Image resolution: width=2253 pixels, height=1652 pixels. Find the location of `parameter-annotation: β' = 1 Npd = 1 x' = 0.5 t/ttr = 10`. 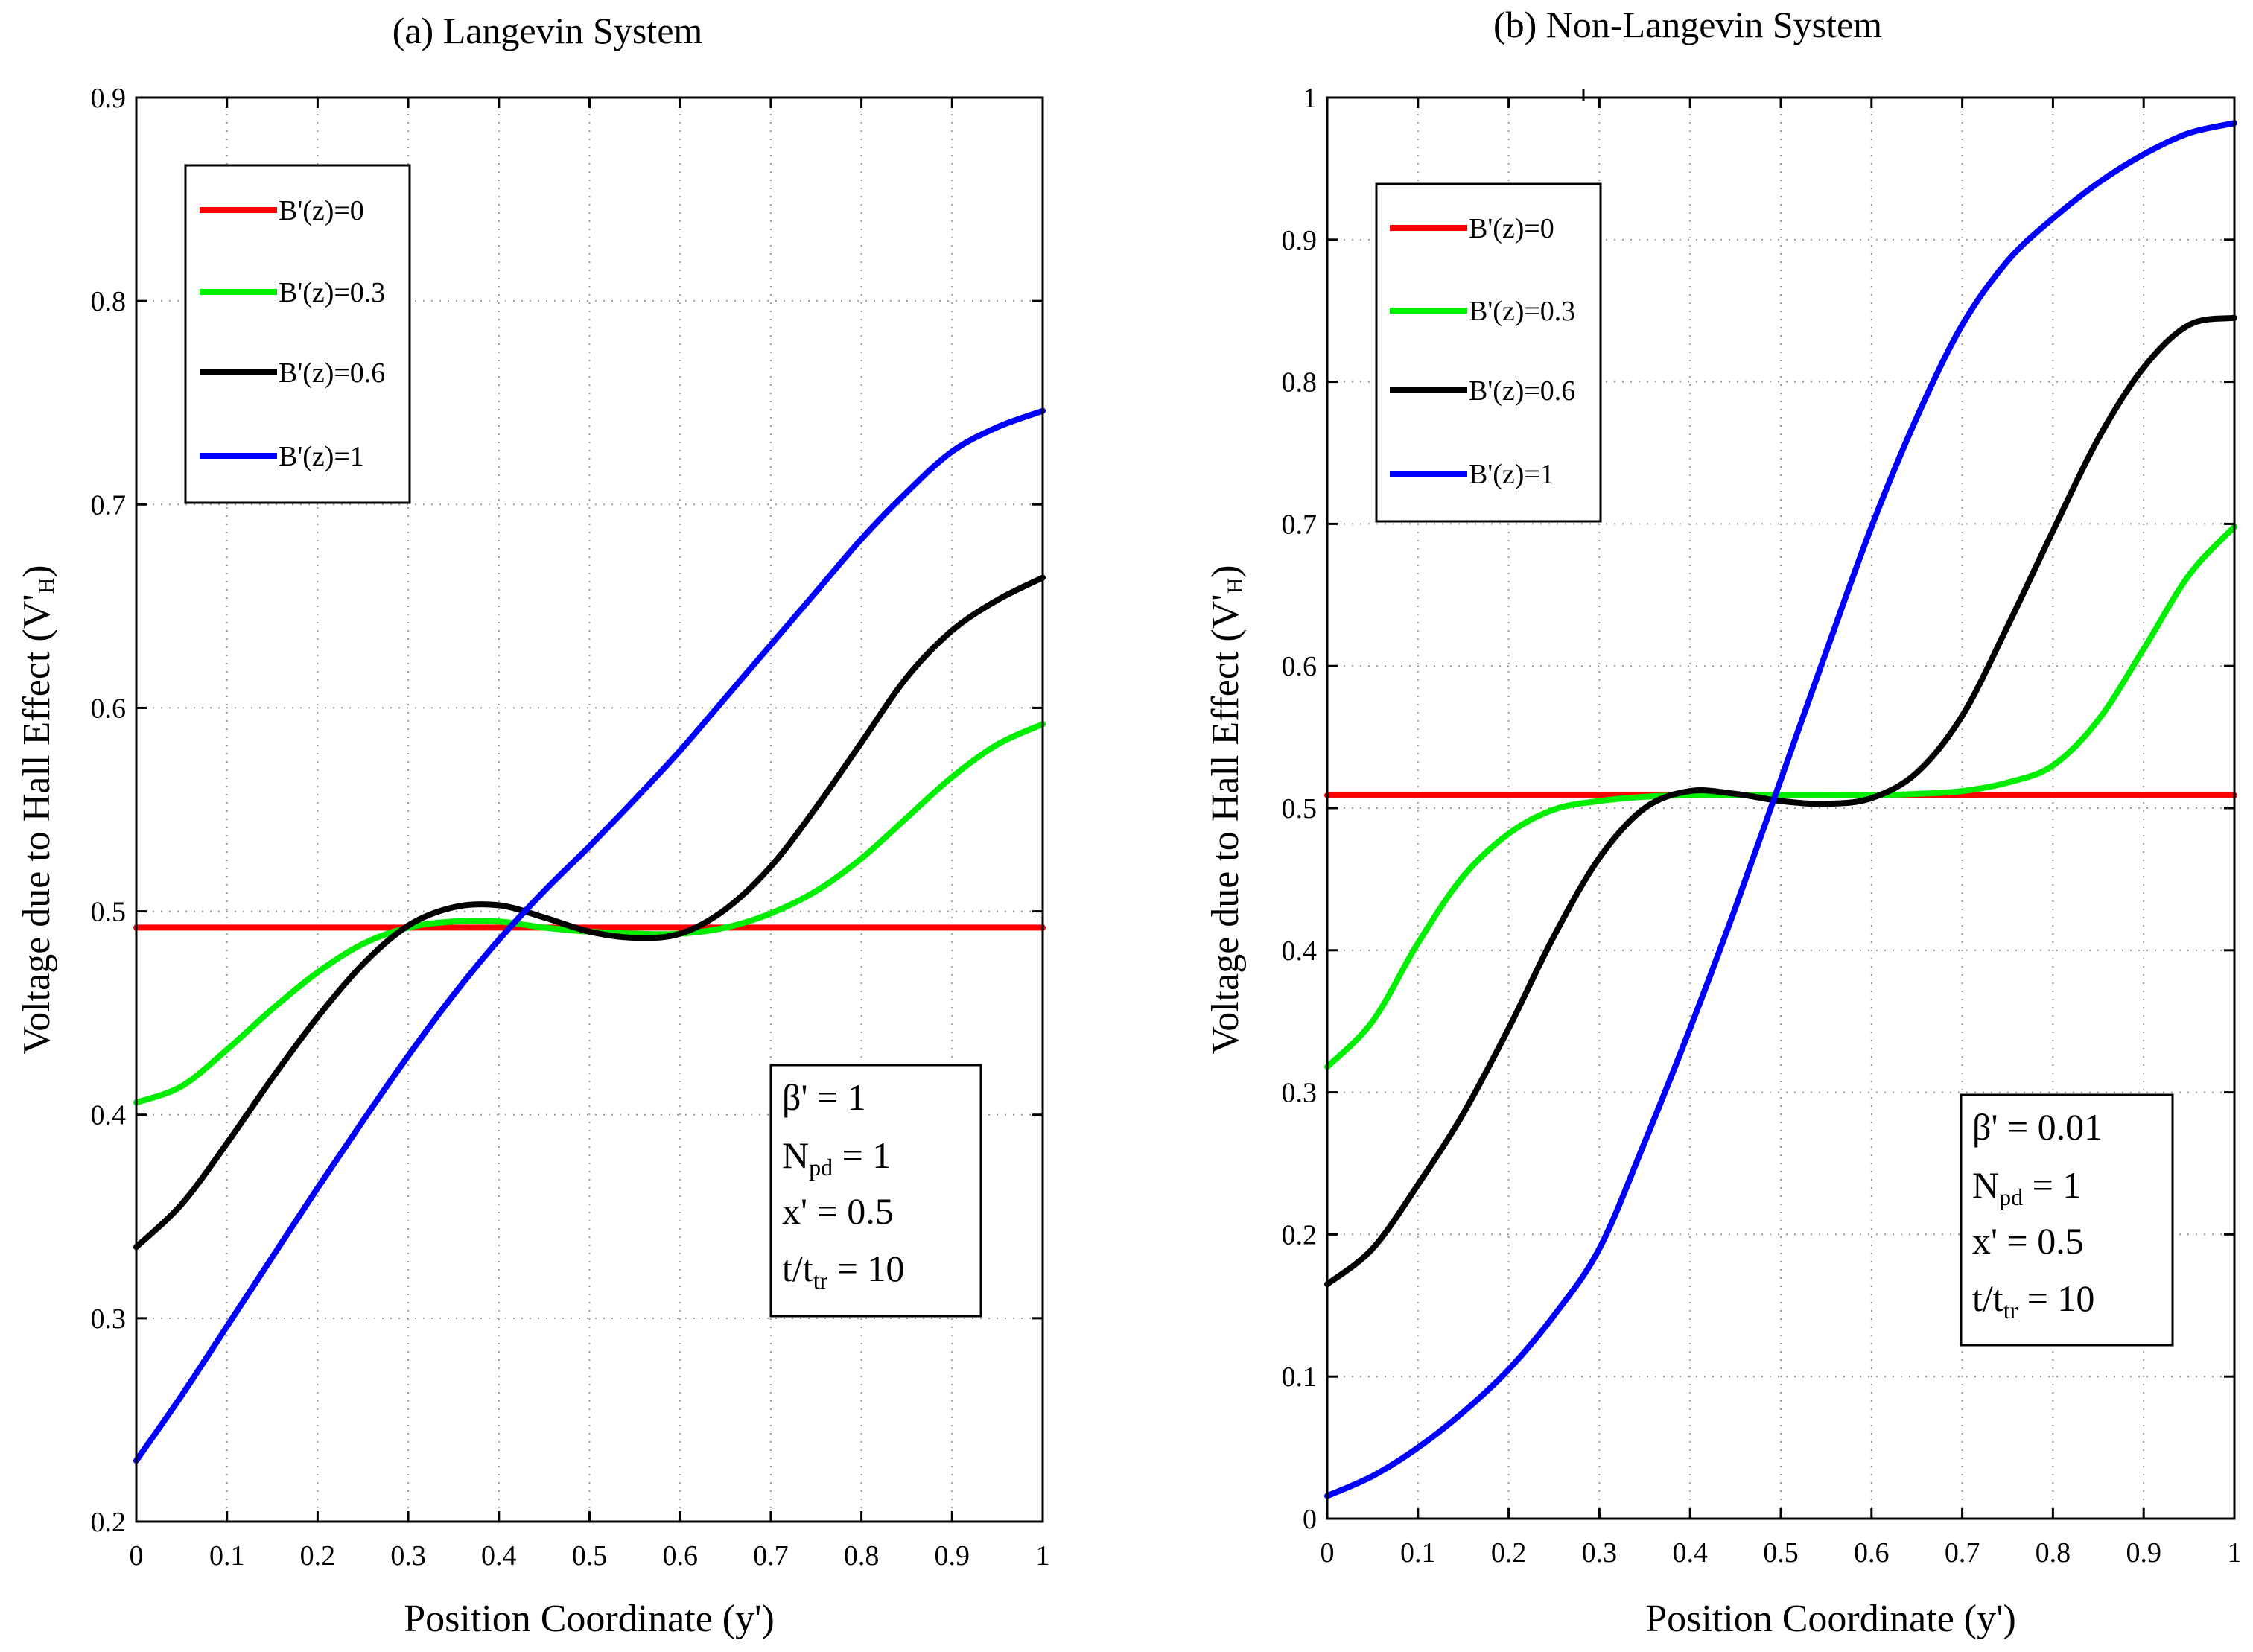

parameter-annotation: β' = 1 Npd = 1 x' = 0.5 t/ttr = 10 is located at coordinates (875, 1191).